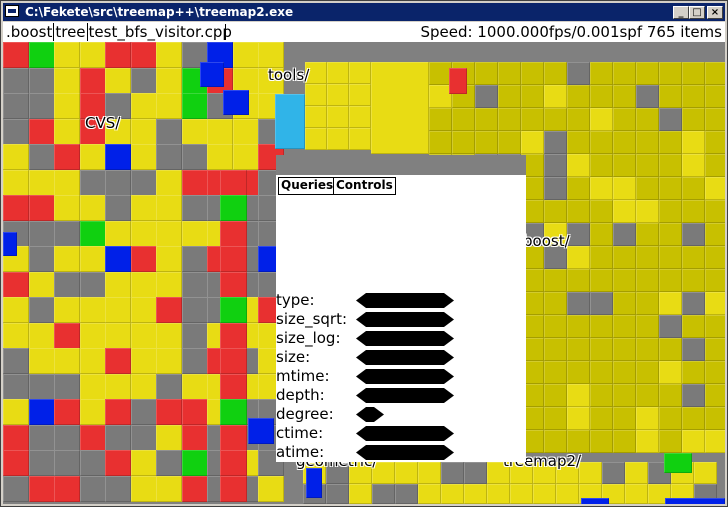 The height and width of the screenshot is (507, 728). What do you see at coordinates (12, 11) in the screenshot?
I see `app-icon` at bounding box center [12, 11].